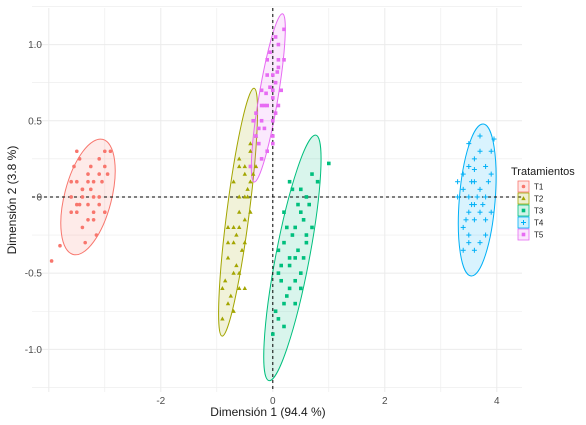  What do you see at coordinates (34, 274) in the screenshot?
I see `y-tick-label: -0.5` at bounding box center [34, 274].